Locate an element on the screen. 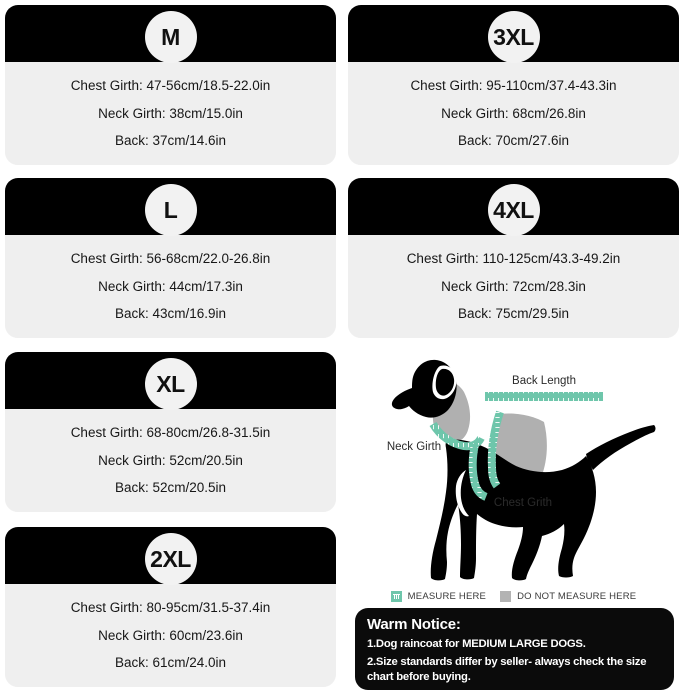 The width and height of the screenshot is (679, 695). notice-line-1-prefix: 1.Dog raincoat for is located at coordinates (415, 644).